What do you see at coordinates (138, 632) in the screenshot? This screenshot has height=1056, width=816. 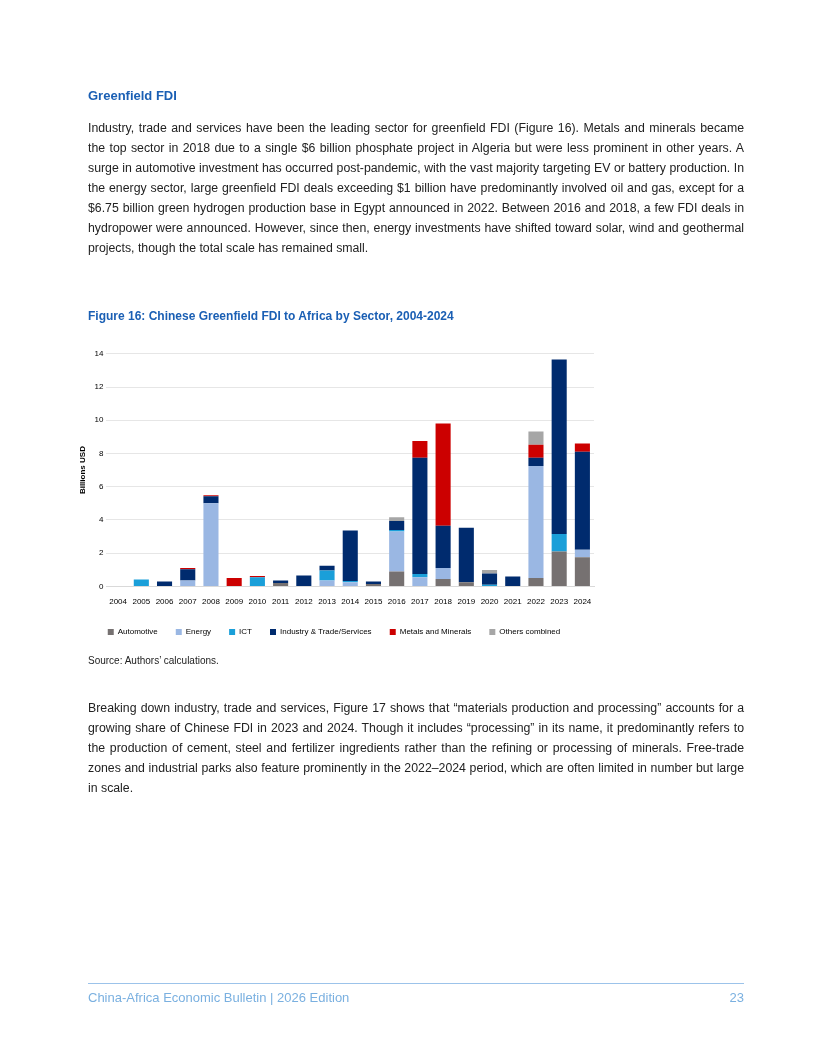 I see `legend-label: Automotive` at bounding box center [138, 632].